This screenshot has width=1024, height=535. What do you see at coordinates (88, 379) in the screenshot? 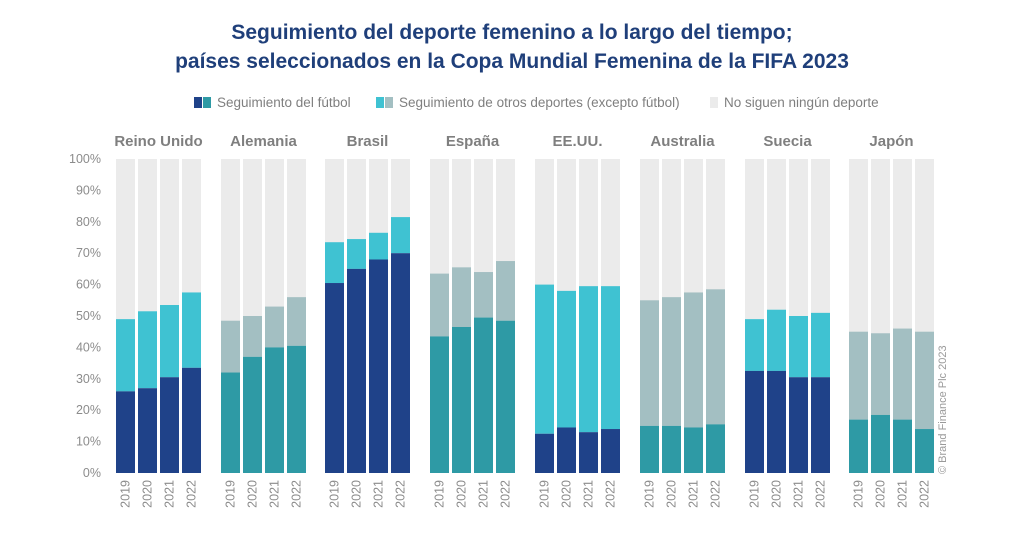
I see `y-tick-label: 30%` at bounding box center [88, 379].